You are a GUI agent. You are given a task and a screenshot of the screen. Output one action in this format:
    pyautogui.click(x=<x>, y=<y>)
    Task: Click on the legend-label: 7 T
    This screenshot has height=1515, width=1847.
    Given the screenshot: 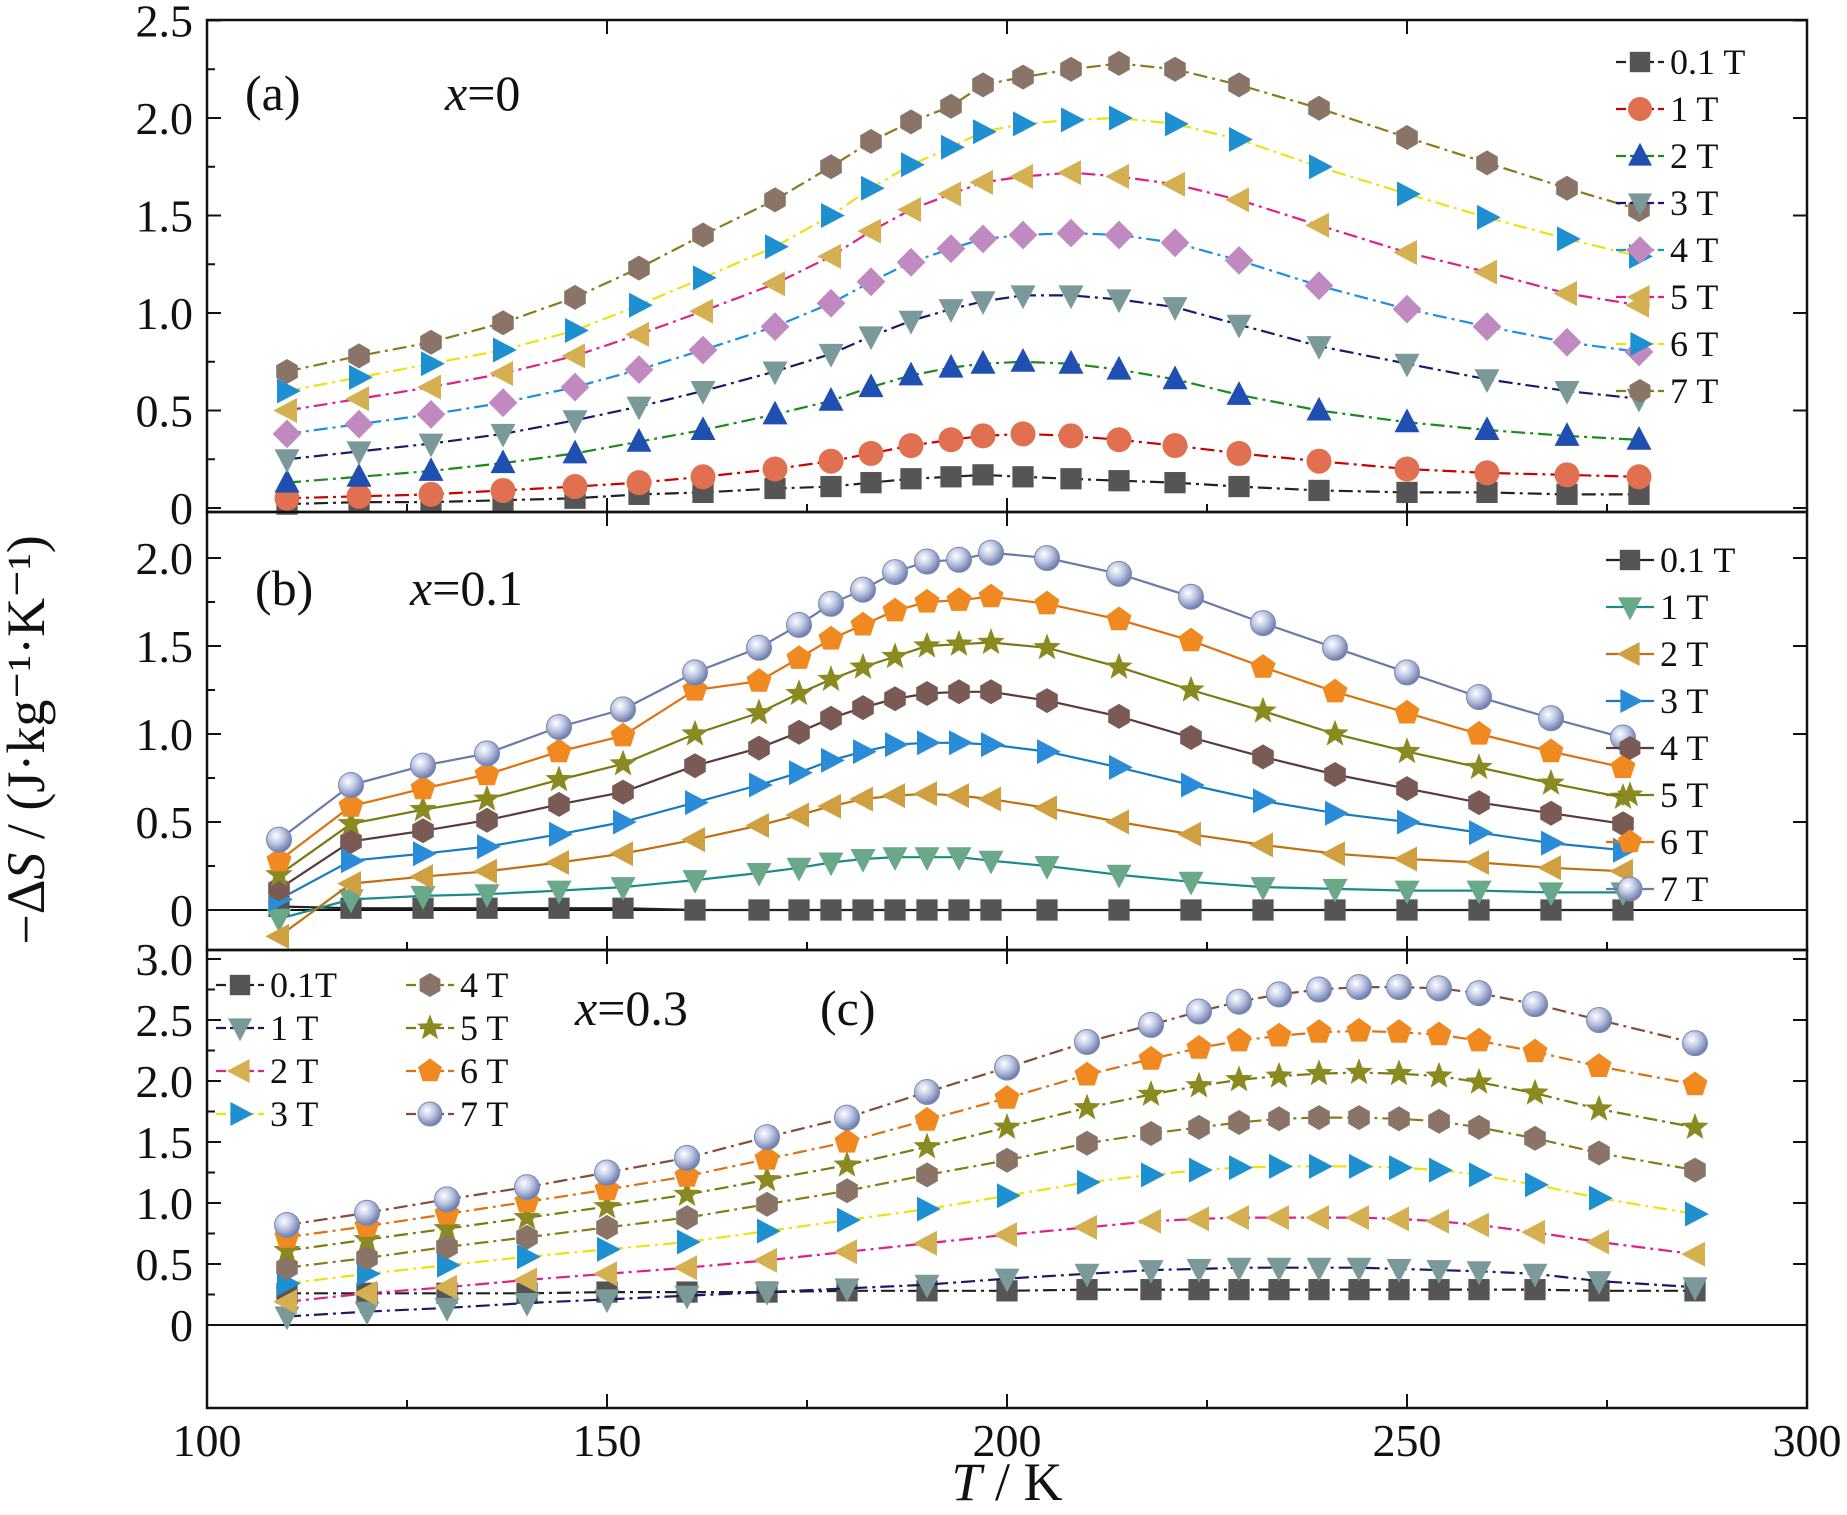 What is the action you would take?
    pyautogui.click(x=1684, y=889)
    